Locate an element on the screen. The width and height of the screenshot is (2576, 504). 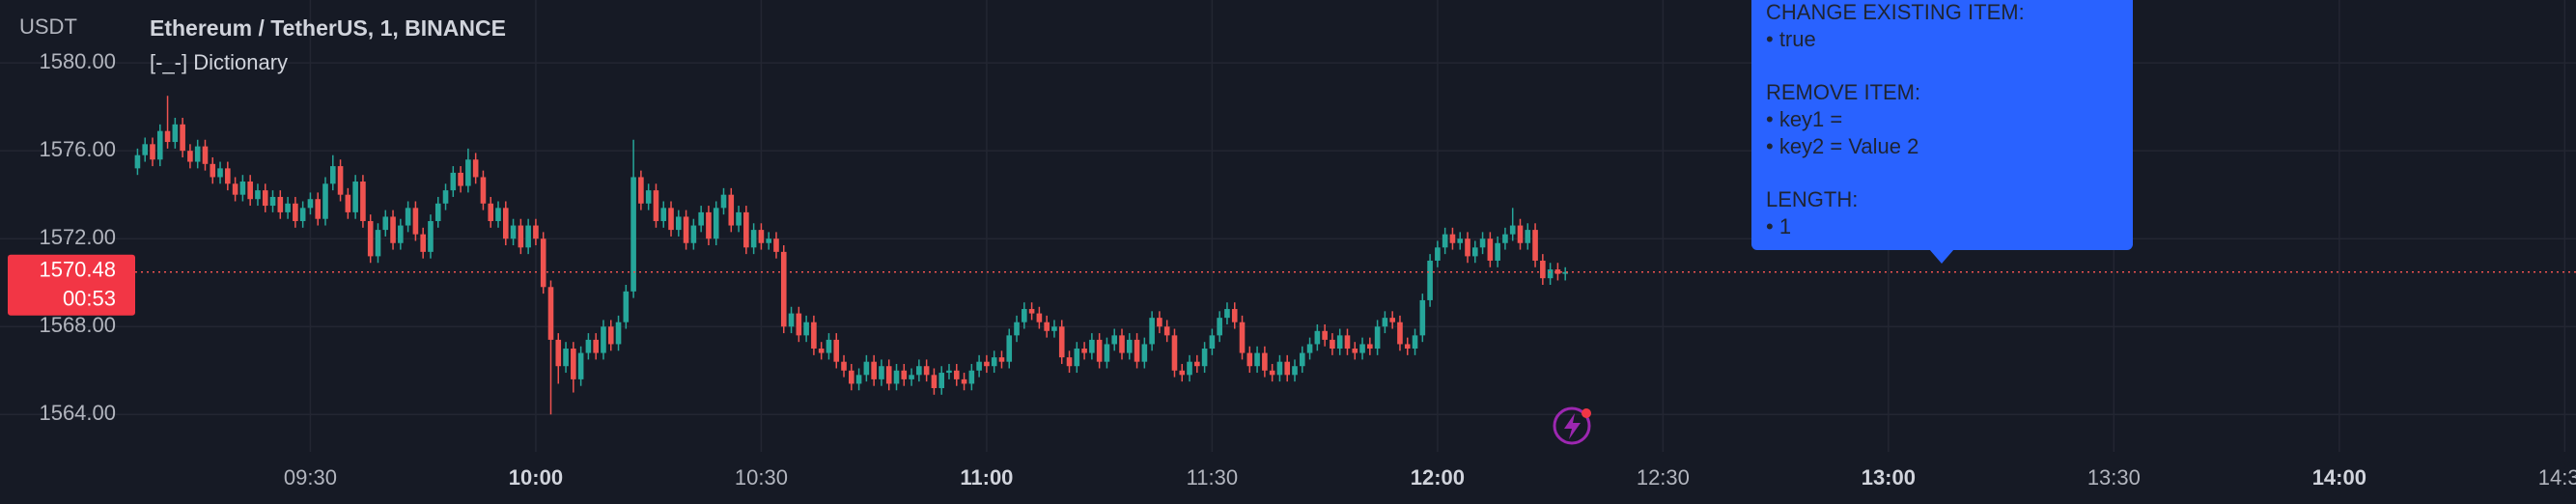
chart-title: Ethereum / TetherUS, 1, BINANCE is located at coordinates (328, 28).